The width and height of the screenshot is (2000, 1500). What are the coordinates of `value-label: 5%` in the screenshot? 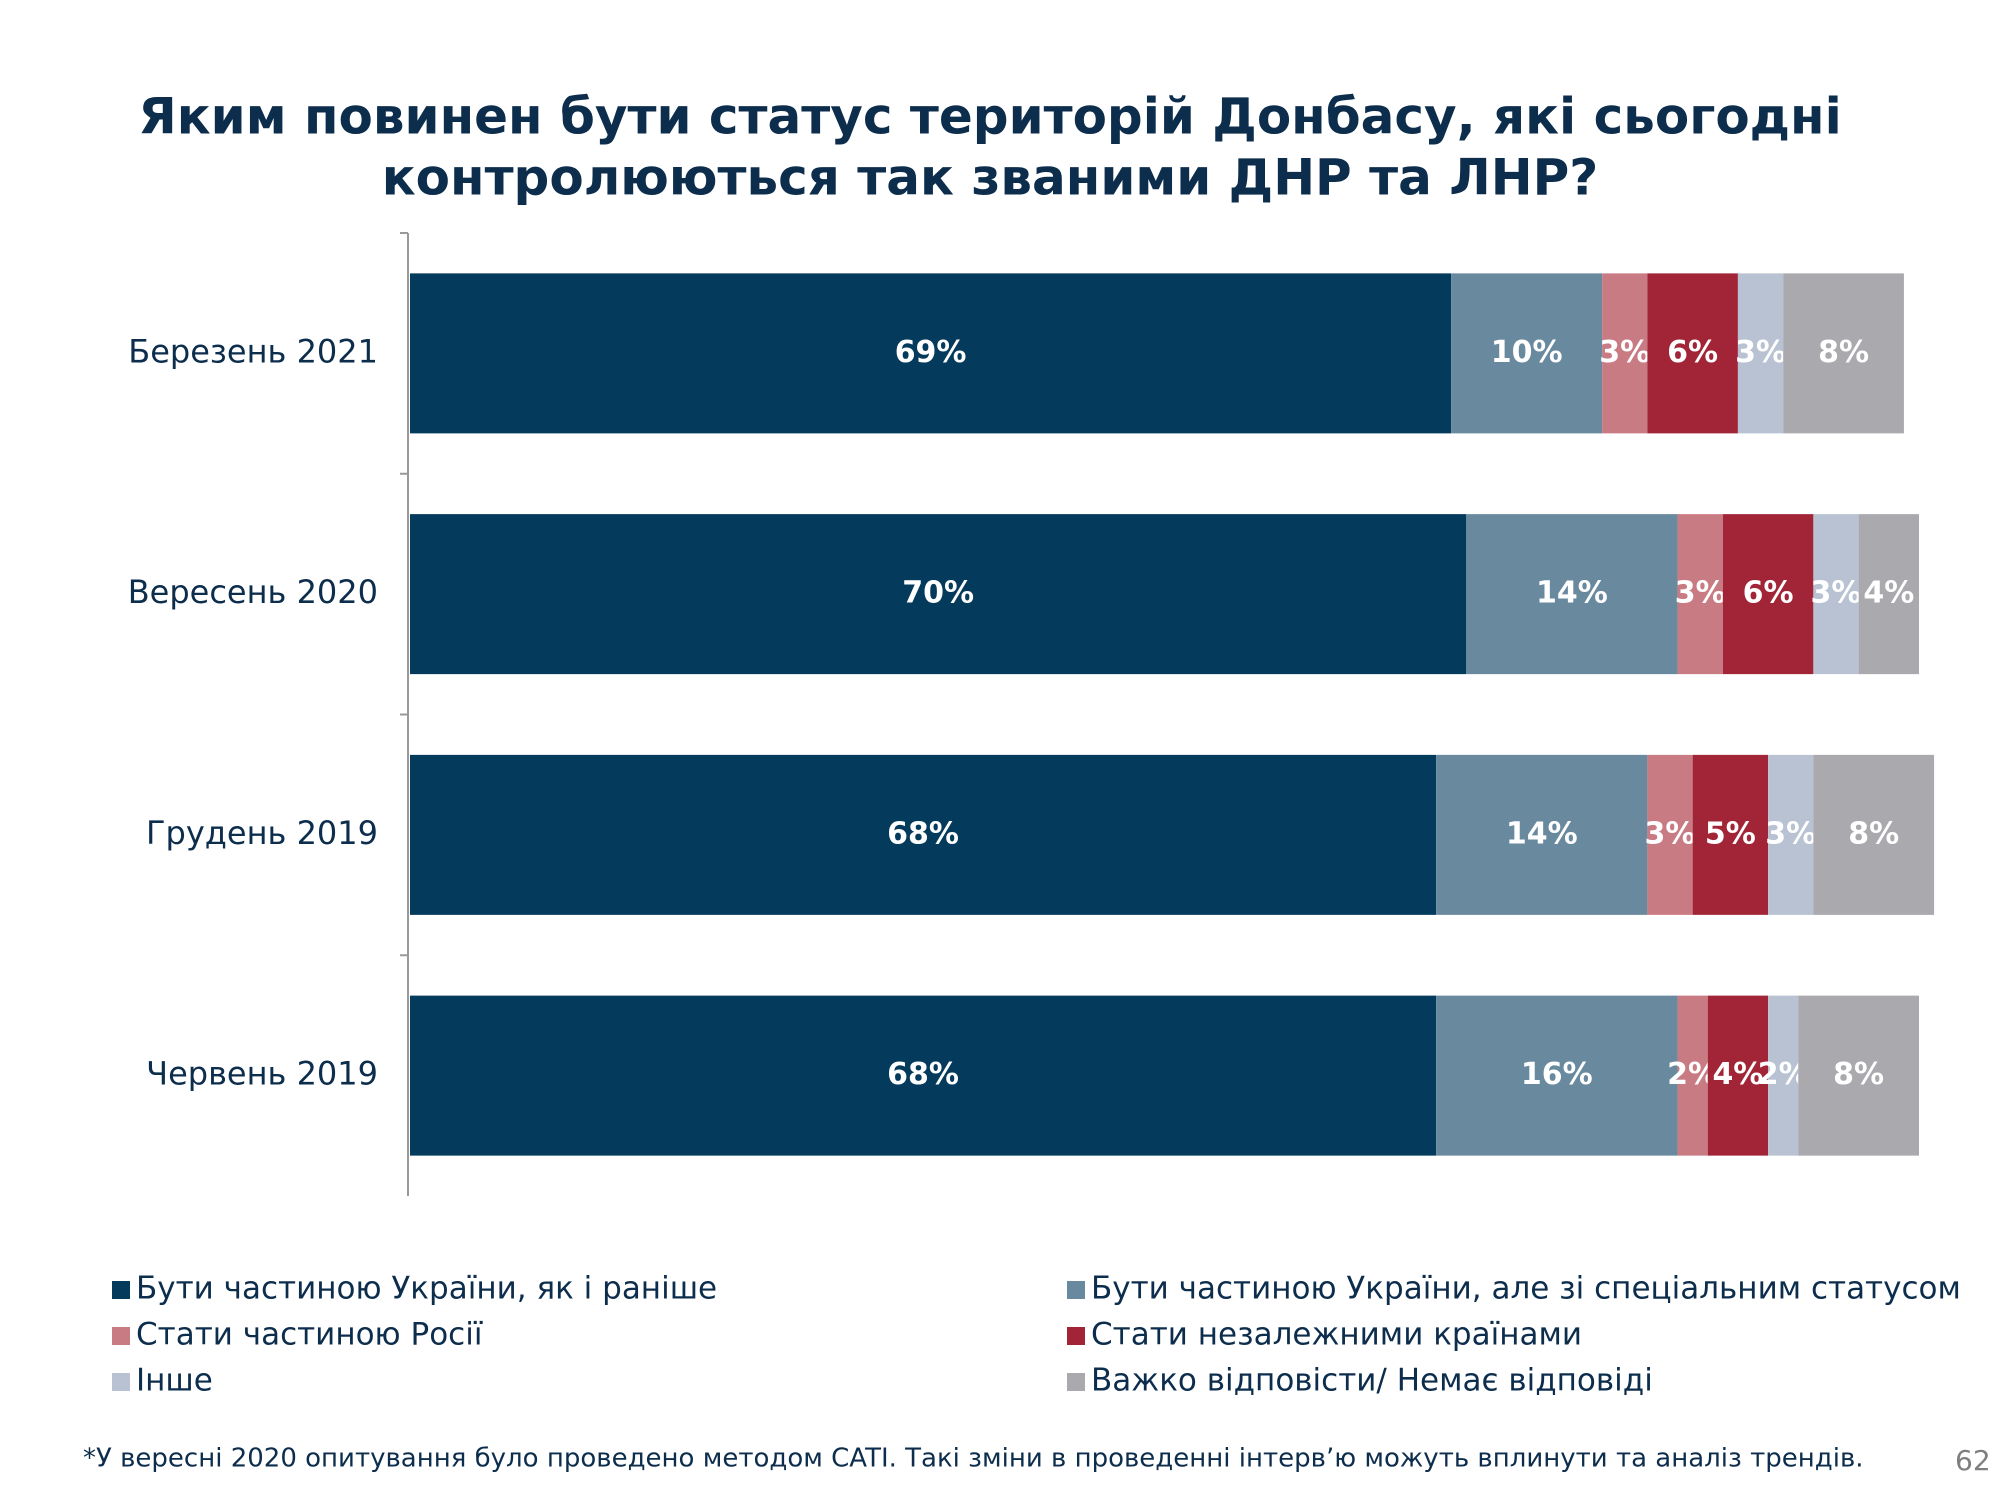 It's located at (1730, 833).